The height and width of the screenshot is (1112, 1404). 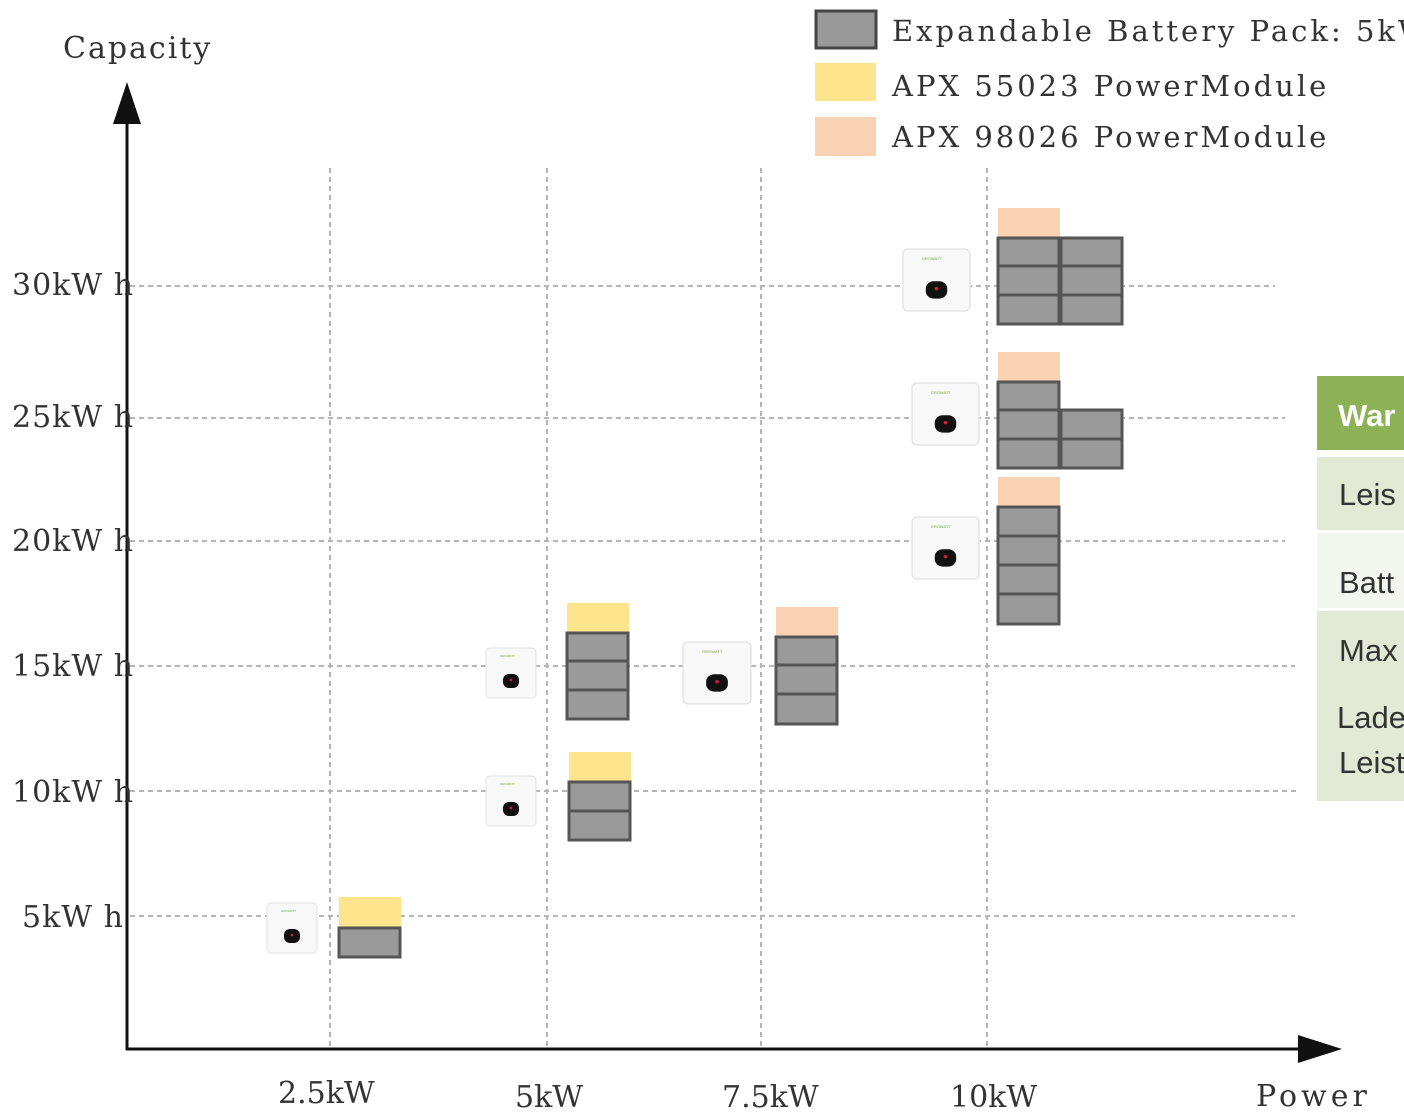 What do you see at coordinates (1360, 704) in the screenshot?
I see `table-row: Lade` at bounding box center [1360, 704].